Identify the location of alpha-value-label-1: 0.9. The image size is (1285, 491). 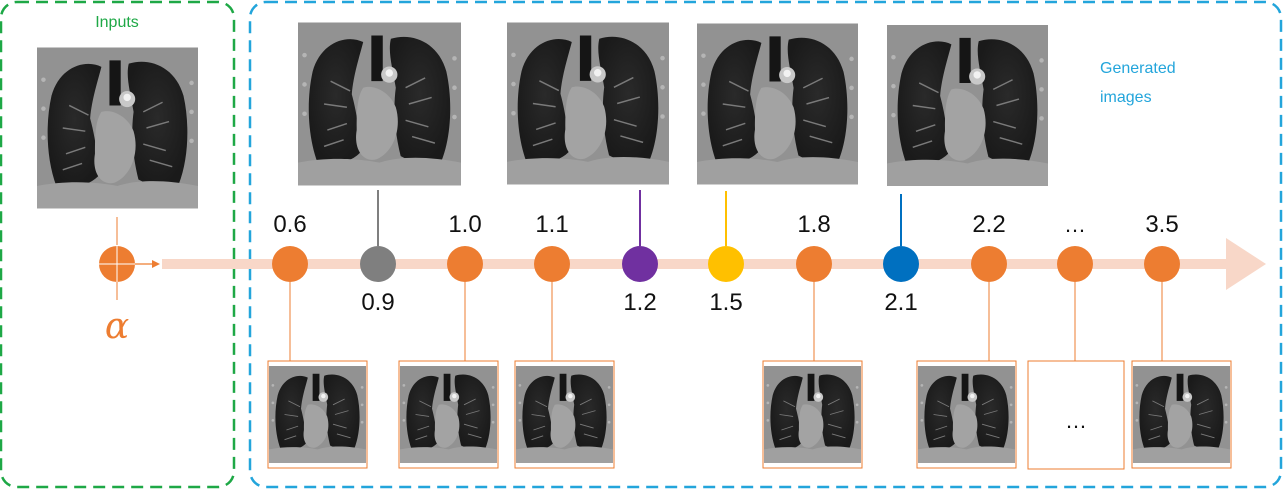
(377, 302).